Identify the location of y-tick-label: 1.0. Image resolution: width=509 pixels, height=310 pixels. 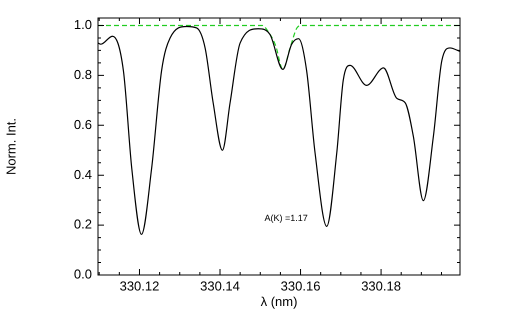
(83, 24).